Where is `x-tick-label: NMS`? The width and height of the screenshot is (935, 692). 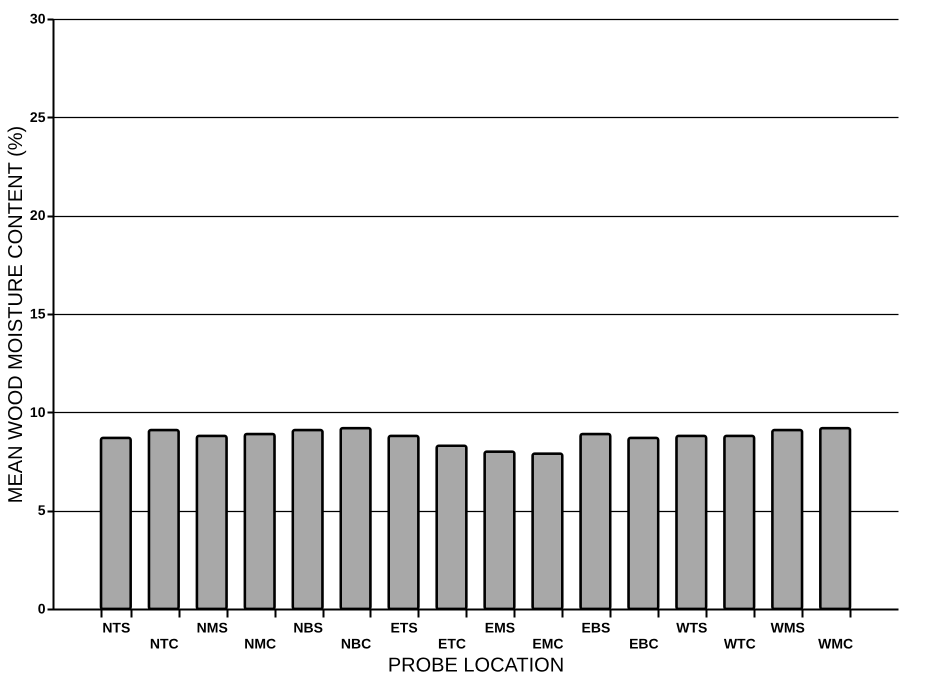
x-tick-label: NMS is located at coordinates (212, 628).